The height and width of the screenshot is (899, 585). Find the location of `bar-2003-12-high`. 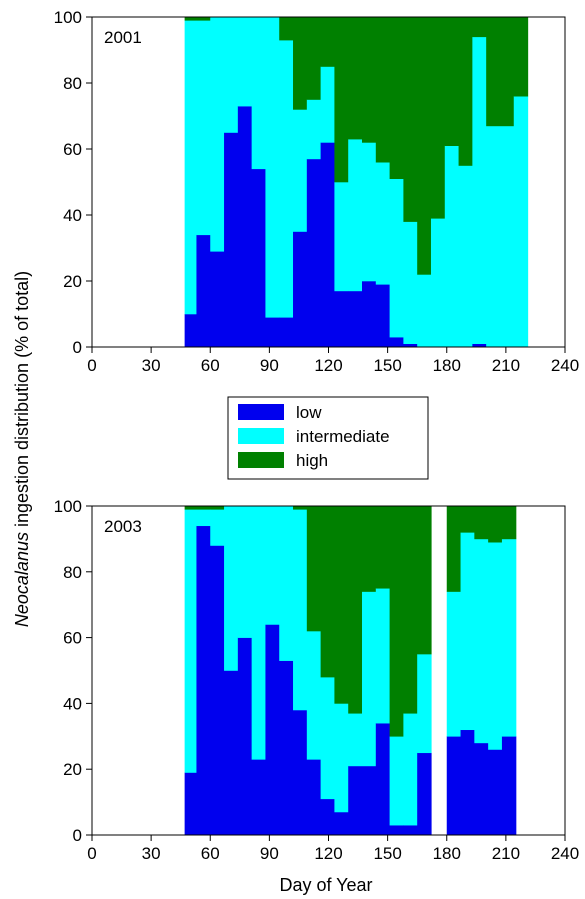

bar-2003-12-high is located at coordinates (355, 610).